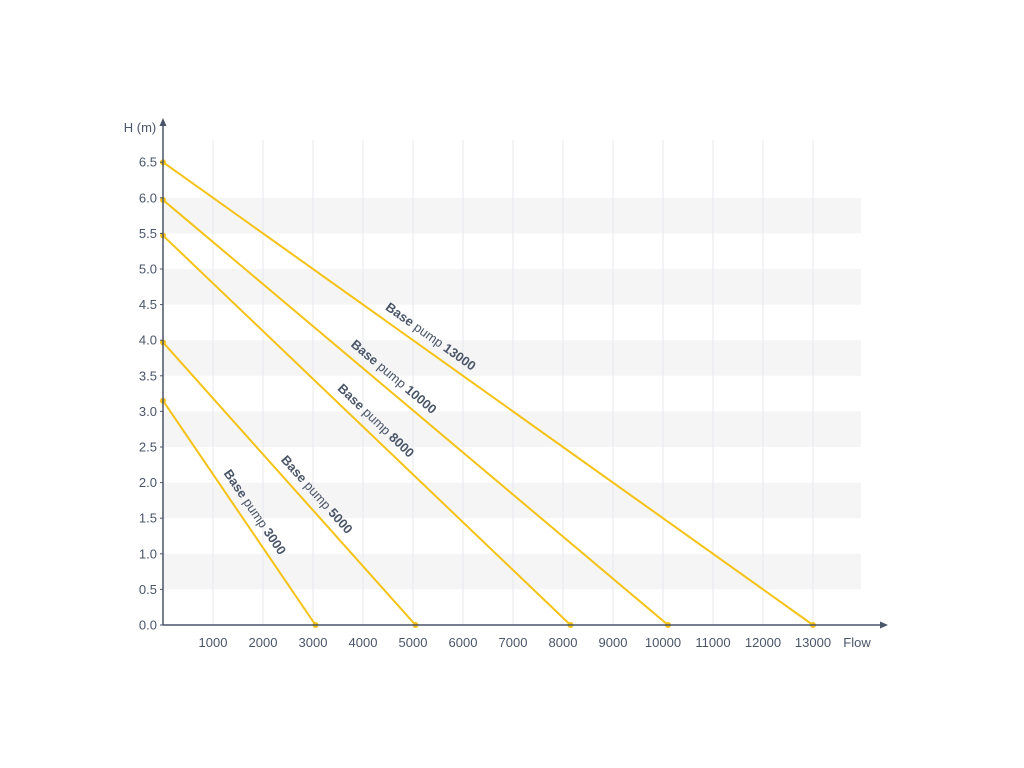 The image size is (1024, 768). Describe the element at coordinates (148, 340) in the screenshot. I see `y-tick-label: 4.0` at that location.